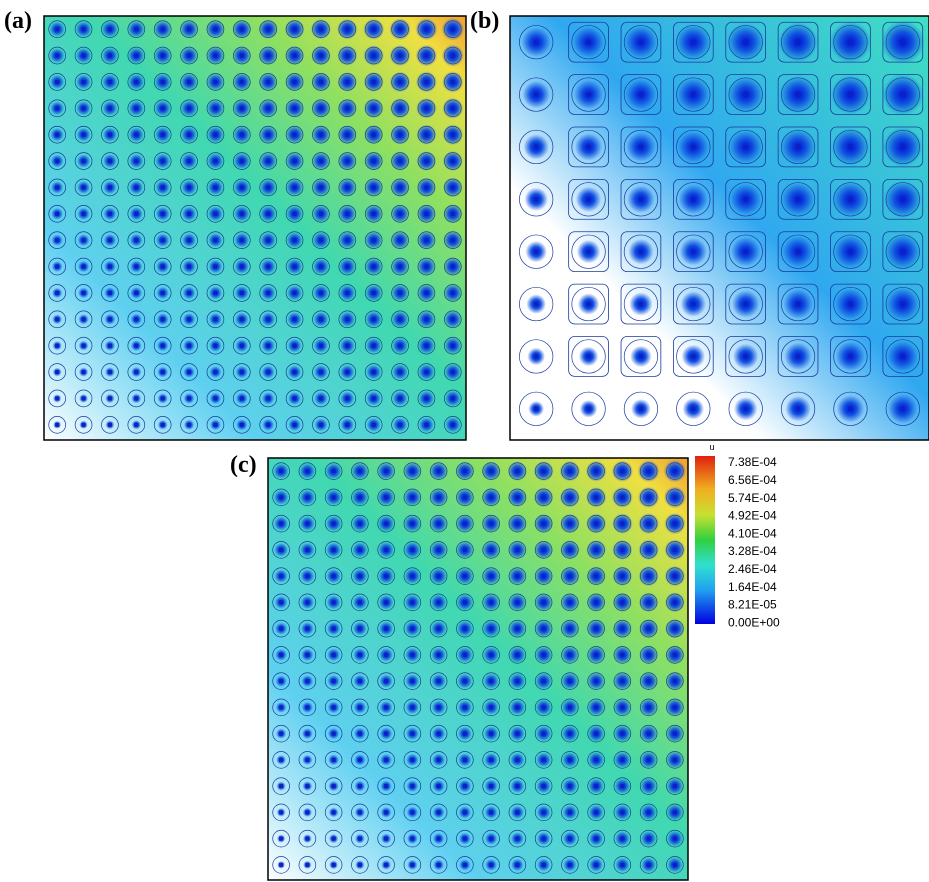 The width and height of the screenshot is (929, 882). Describe the element at coordinates (752, 569) in the screenshot. I see `colorbar-label: 2.46E-04` at that location.